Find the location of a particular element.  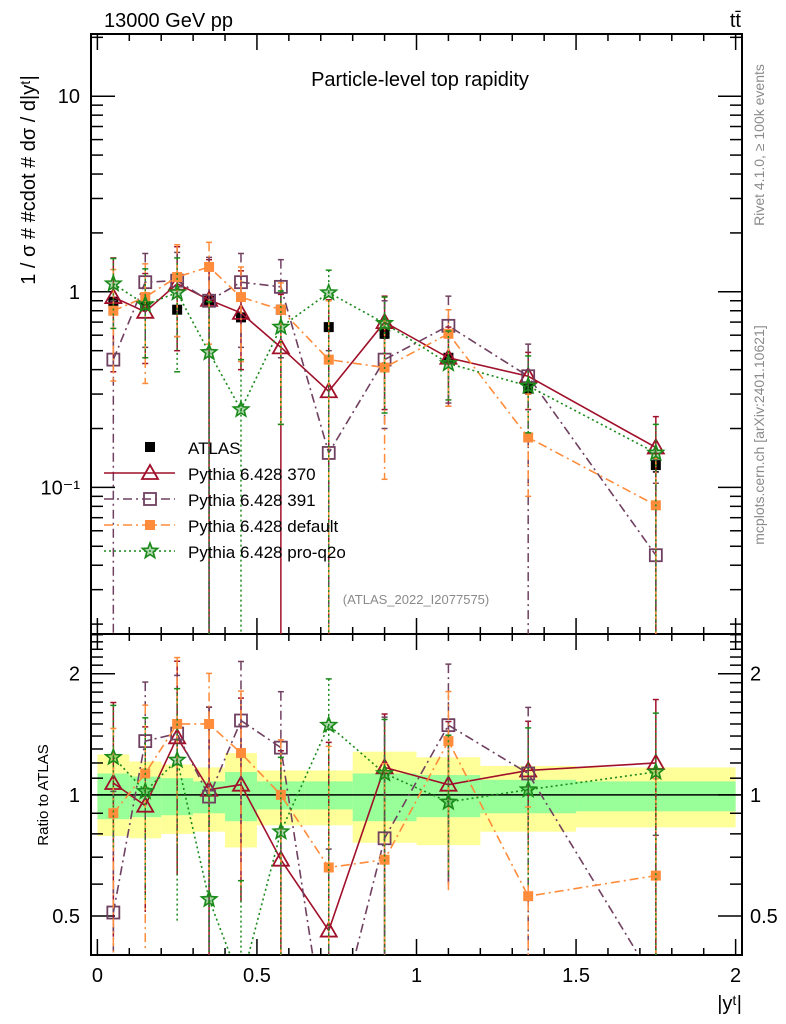

legend-item: Pythia 6.428 391 is located at coordinates (210, 500).